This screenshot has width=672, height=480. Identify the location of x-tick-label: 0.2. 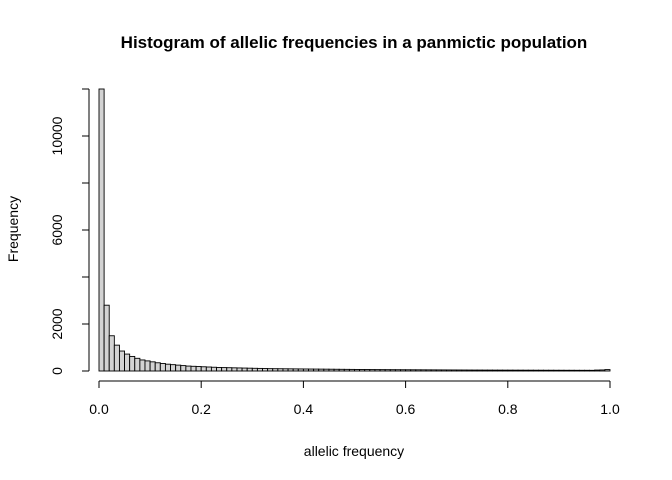
(201, 409).